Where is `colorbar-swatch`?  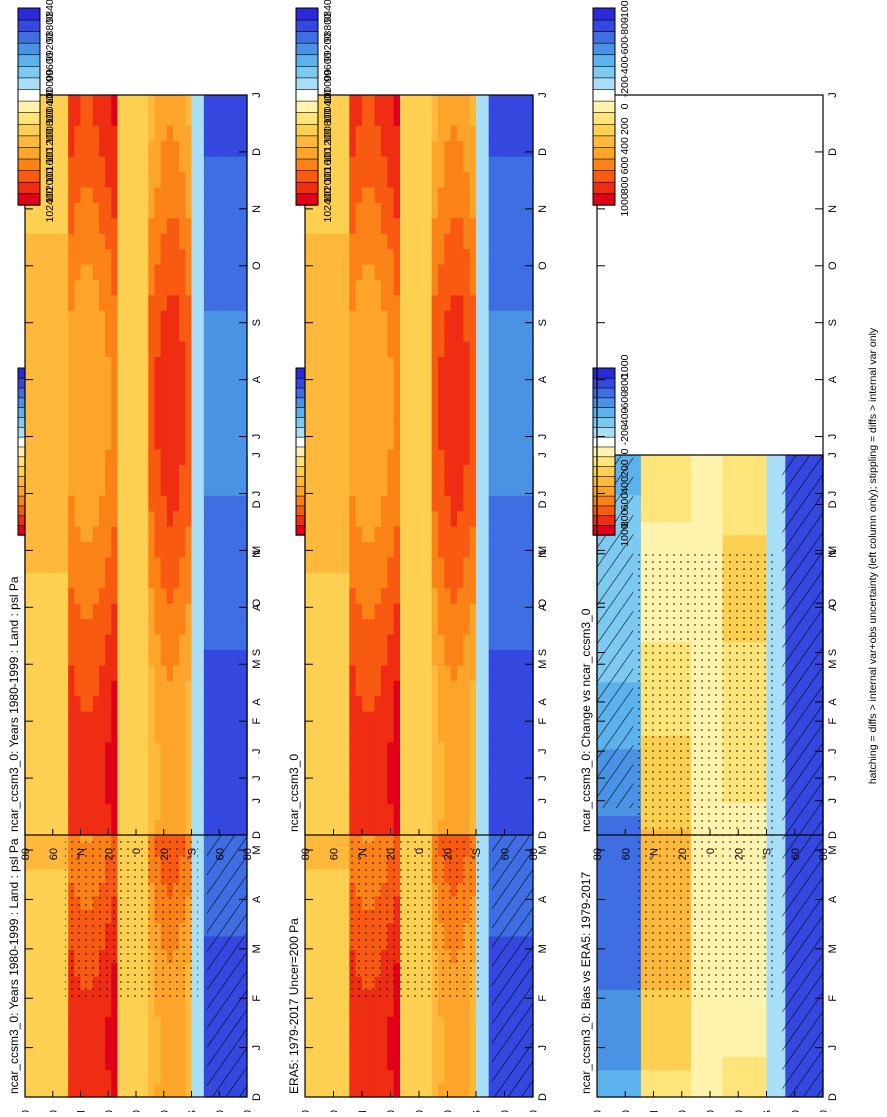 colorbar-swatch is located at coordinates (29, 188).